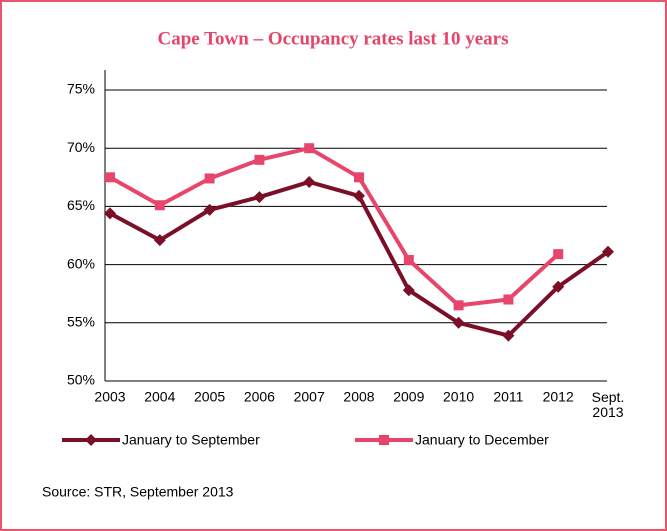 Image resolution: width=667 pixels, height=531 pixels. What do you see at coordinates (81, 322) in the screenshot?
I see `y-tick-label: 55%` at bounding box center [81, 322].